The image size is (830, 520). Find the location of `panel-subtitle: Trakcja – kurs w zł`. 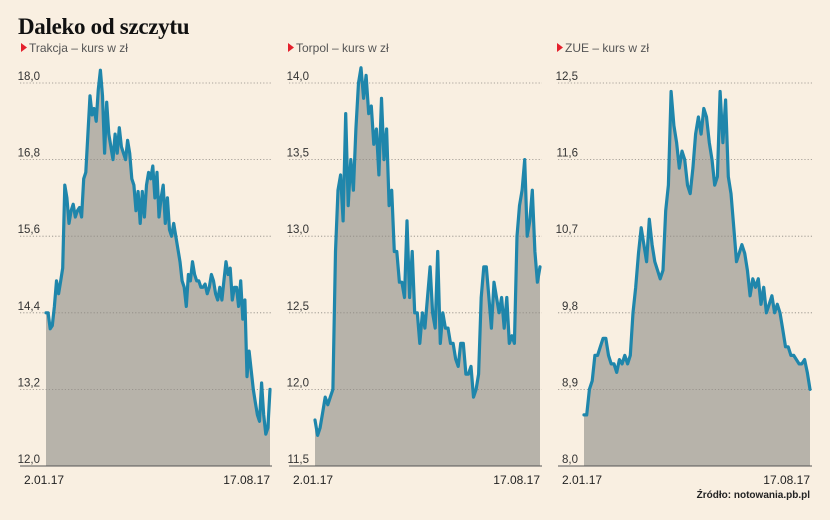

panel-subtitle: Trakcja – kurs w zł is located at coordinates (78, 48).